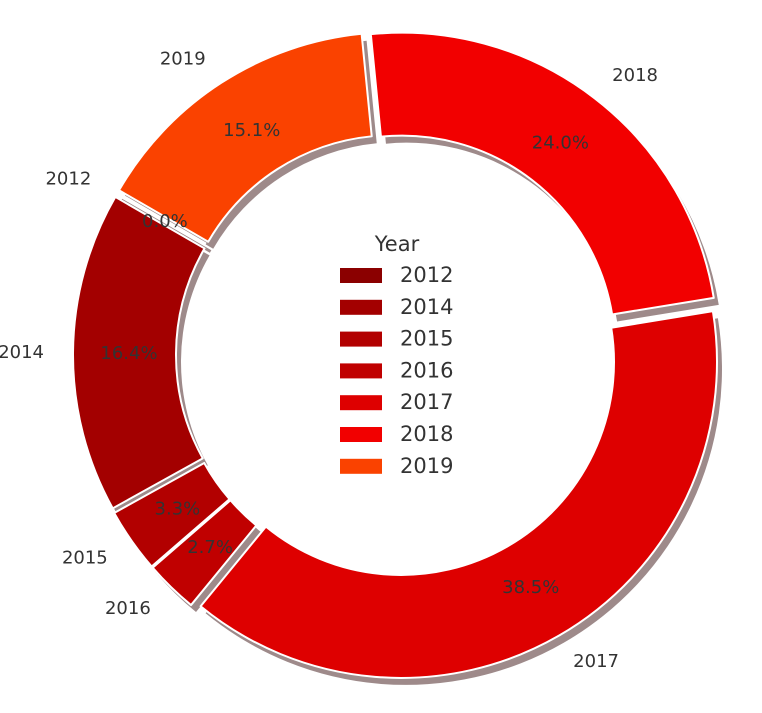 The image size is (762, 713). Describe the element at coordinates (128, 353) in the screenshot. I see `slice-2014-percent: 16.4%` at that location.